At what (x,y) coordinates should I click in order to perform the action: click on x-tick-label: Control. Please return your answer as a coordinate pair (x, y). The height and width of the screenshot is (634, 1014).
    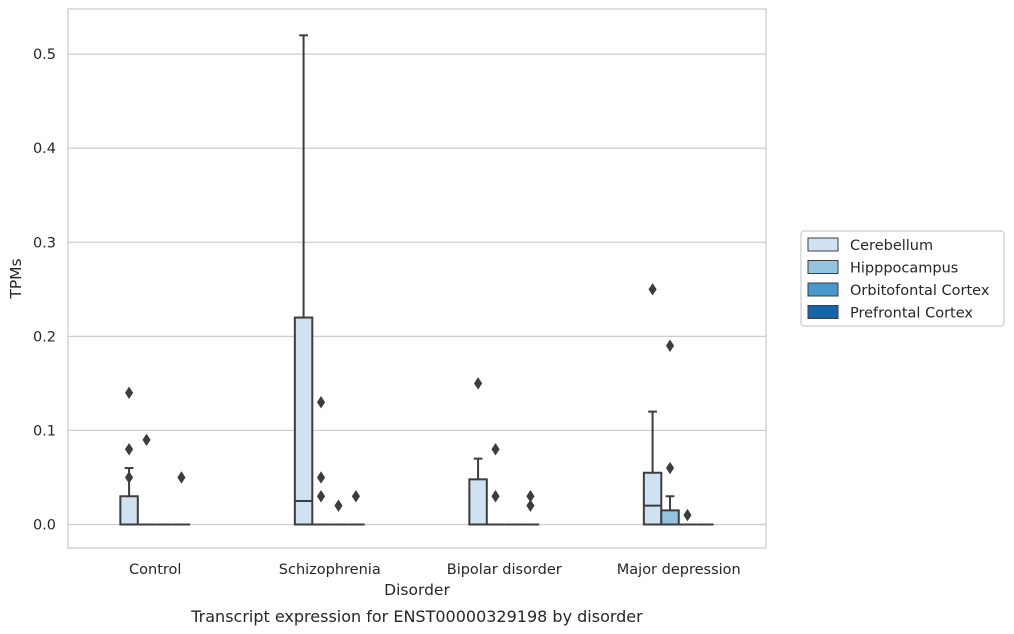
    Looking at the image, I should click on (155, 570).